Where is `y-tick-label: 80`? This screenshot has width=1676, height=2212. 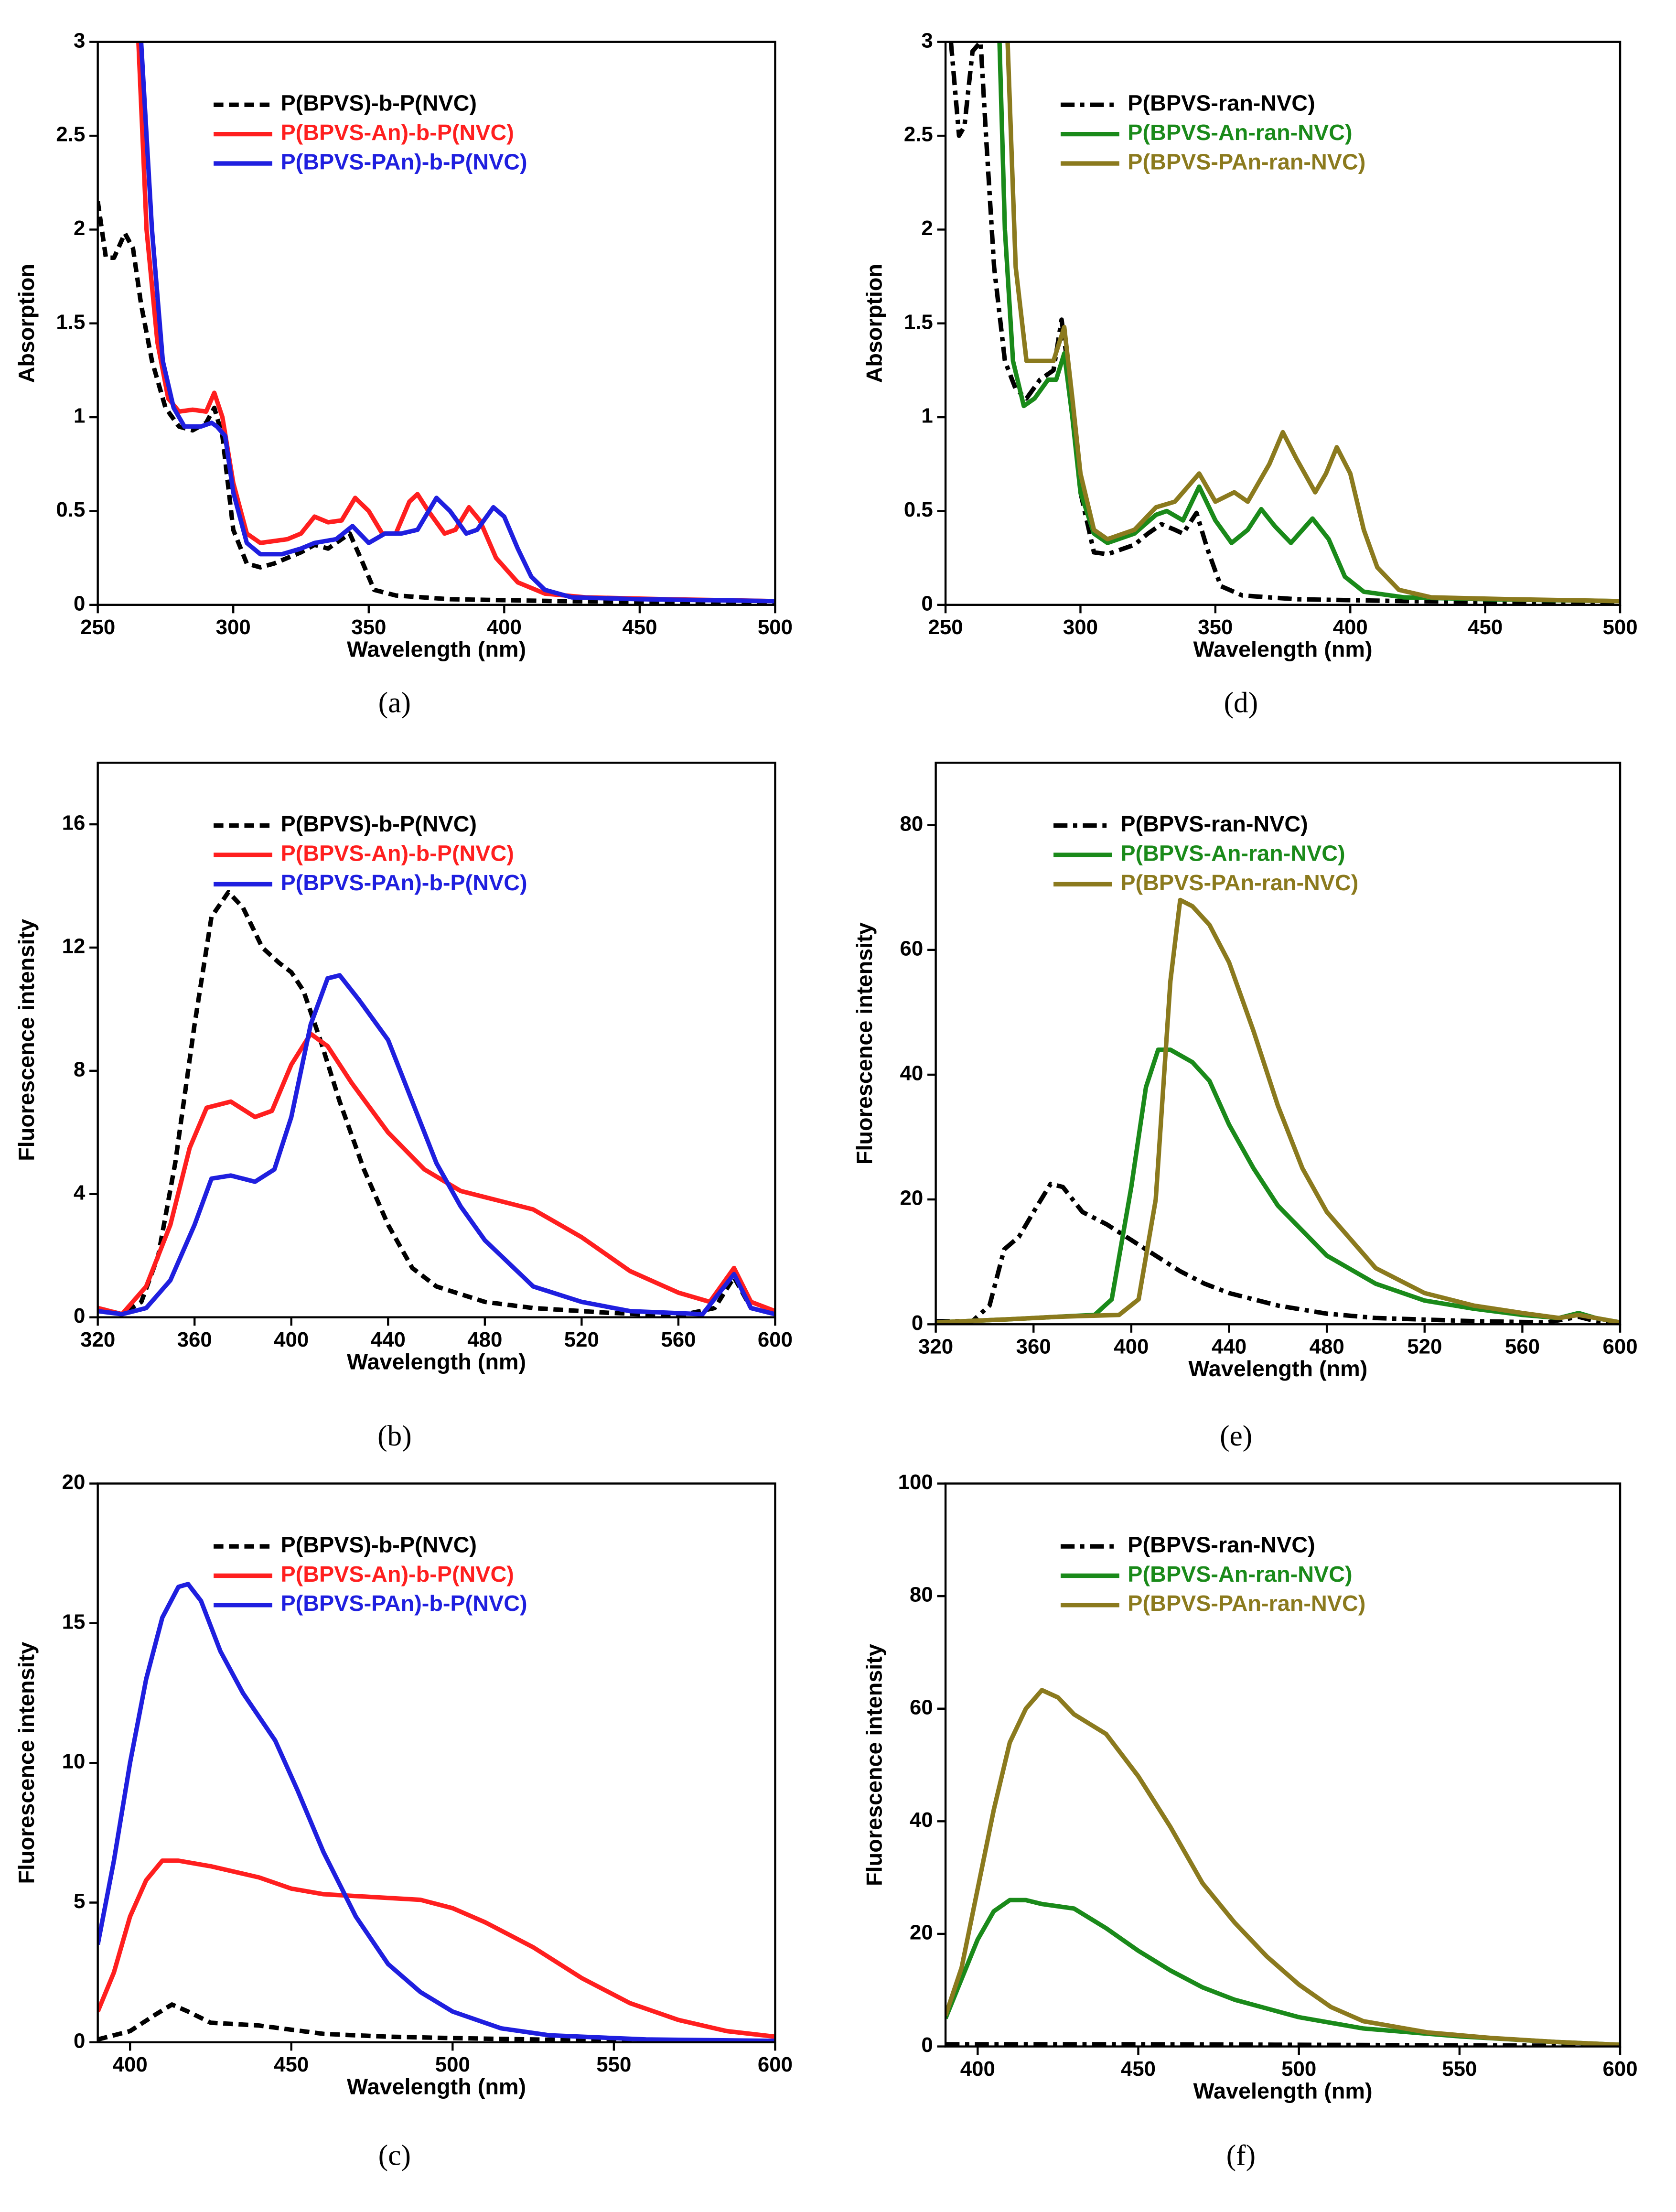
y-tick-label: 80 is located at coordinates (912, 823).